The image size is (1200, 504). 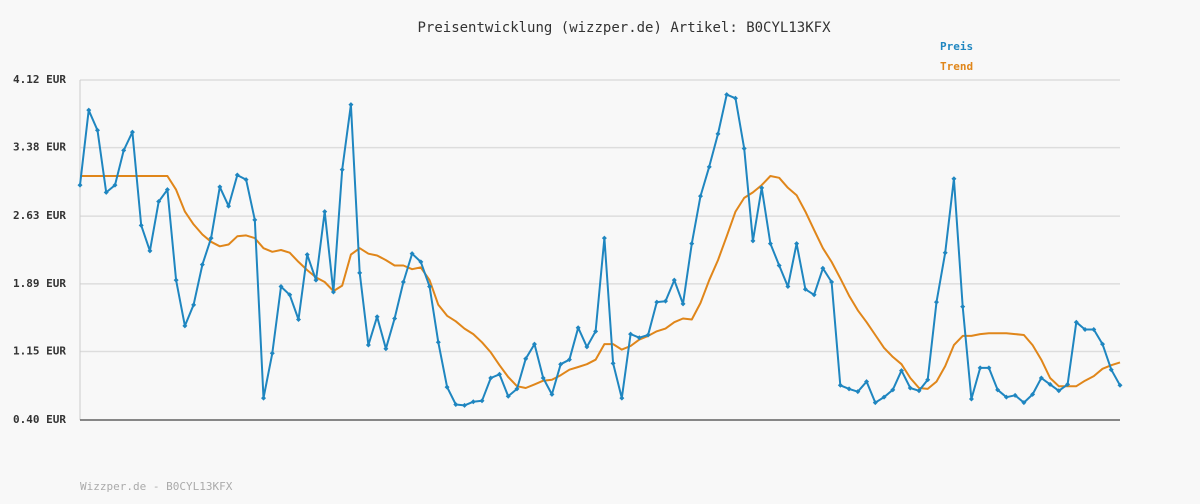 I want to click on legend: Preis Trend, so click(x=956, y=56).